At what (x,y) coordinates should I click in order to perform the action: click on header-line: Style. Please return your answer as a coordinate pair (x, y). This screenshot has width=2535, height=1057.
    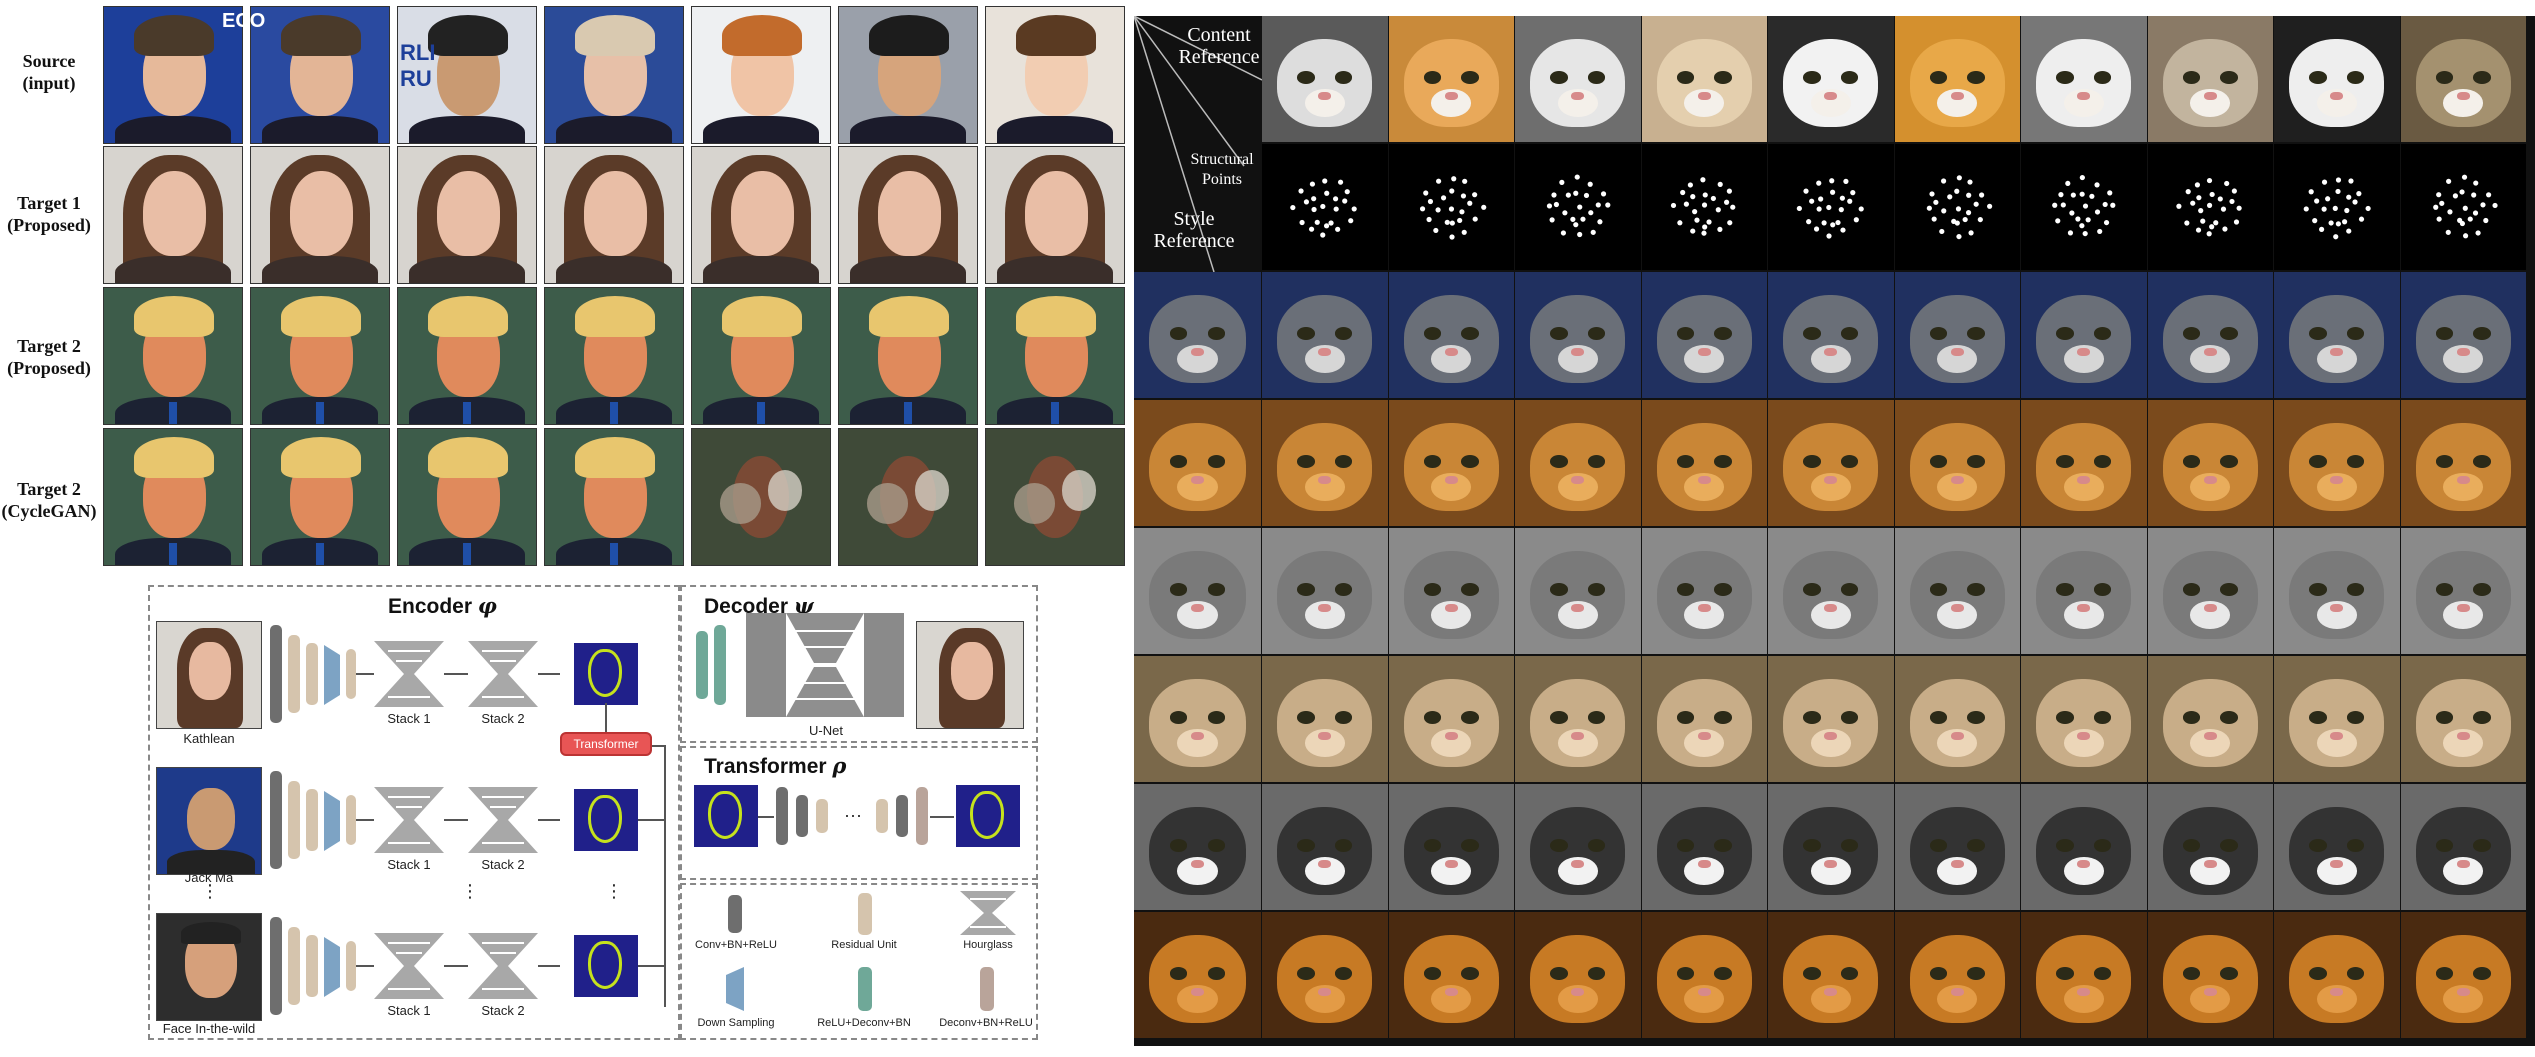
    Looking at the image, I should click on (1194, 219).